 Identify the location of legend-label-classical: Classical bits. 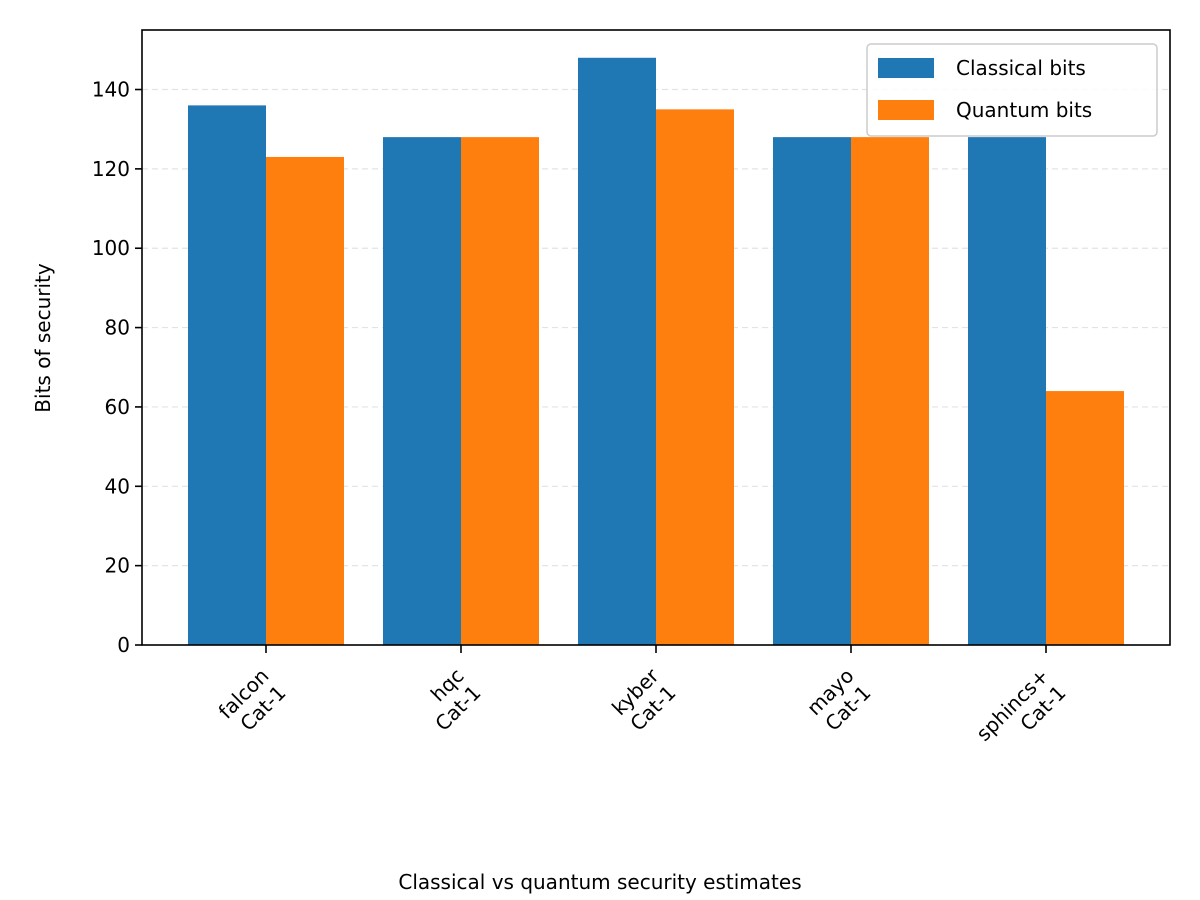
(1021, 68).